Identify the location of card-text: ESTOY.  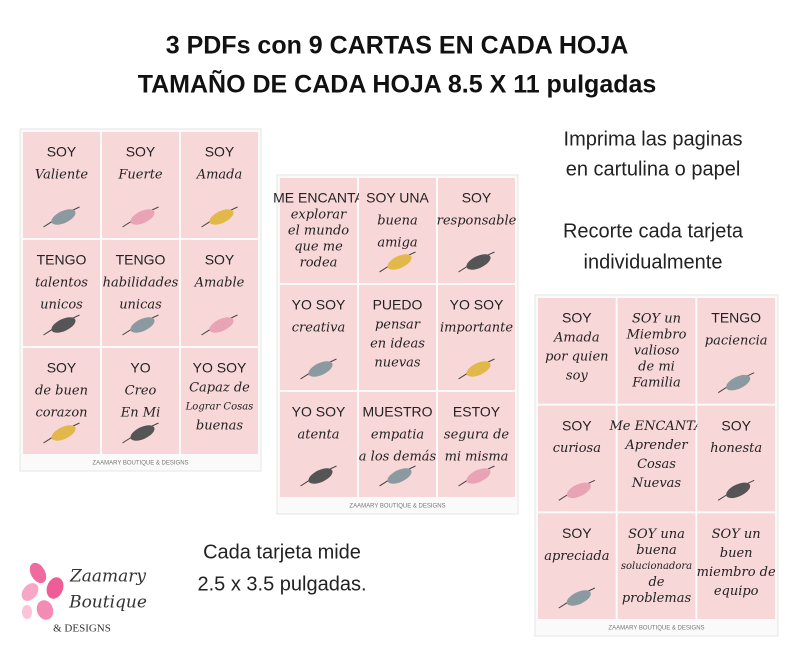
(477, 412).